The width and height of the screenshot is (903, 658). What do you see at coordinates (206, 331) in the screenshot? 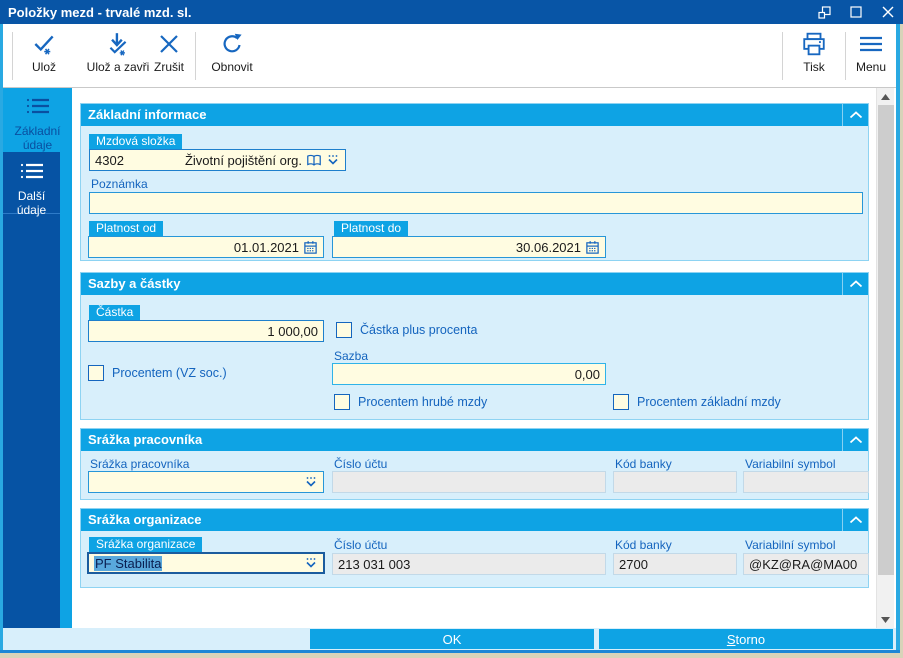
I see `castka-field: 1 000,00` at bounding box center [206, 331].